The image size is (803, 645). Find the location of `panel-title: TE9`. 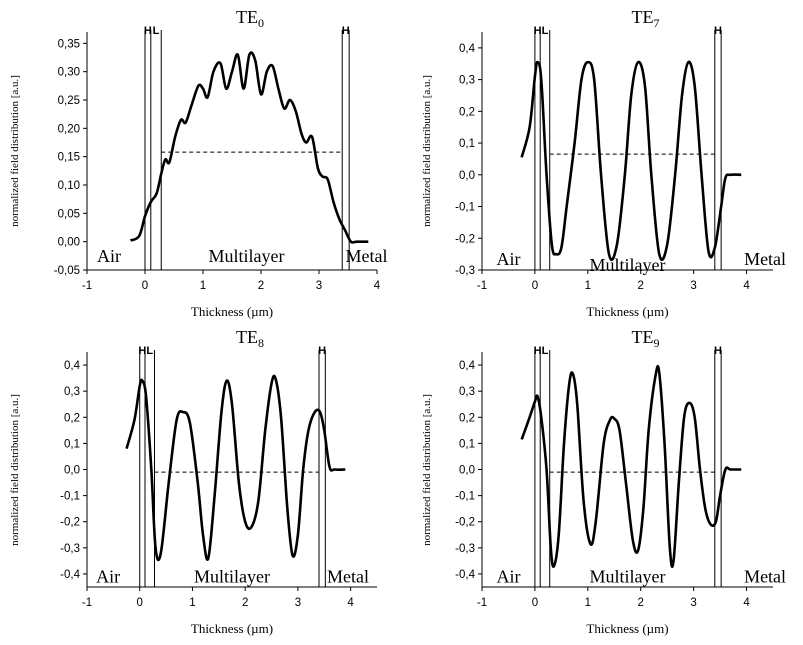

panel-title: TE9 is located at coordinates (646, 338).